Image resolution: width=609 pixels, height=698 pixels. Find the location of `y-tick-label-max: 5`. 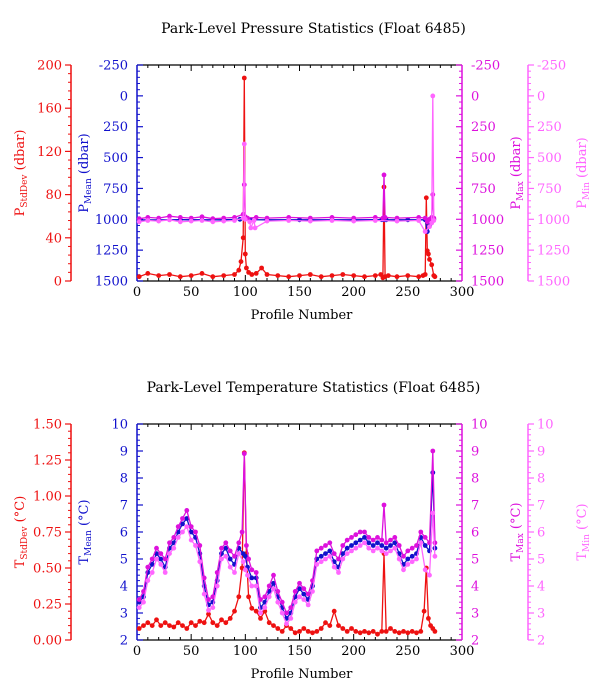

y-tick-label-max: 5 is located at coordinates (475, 560).